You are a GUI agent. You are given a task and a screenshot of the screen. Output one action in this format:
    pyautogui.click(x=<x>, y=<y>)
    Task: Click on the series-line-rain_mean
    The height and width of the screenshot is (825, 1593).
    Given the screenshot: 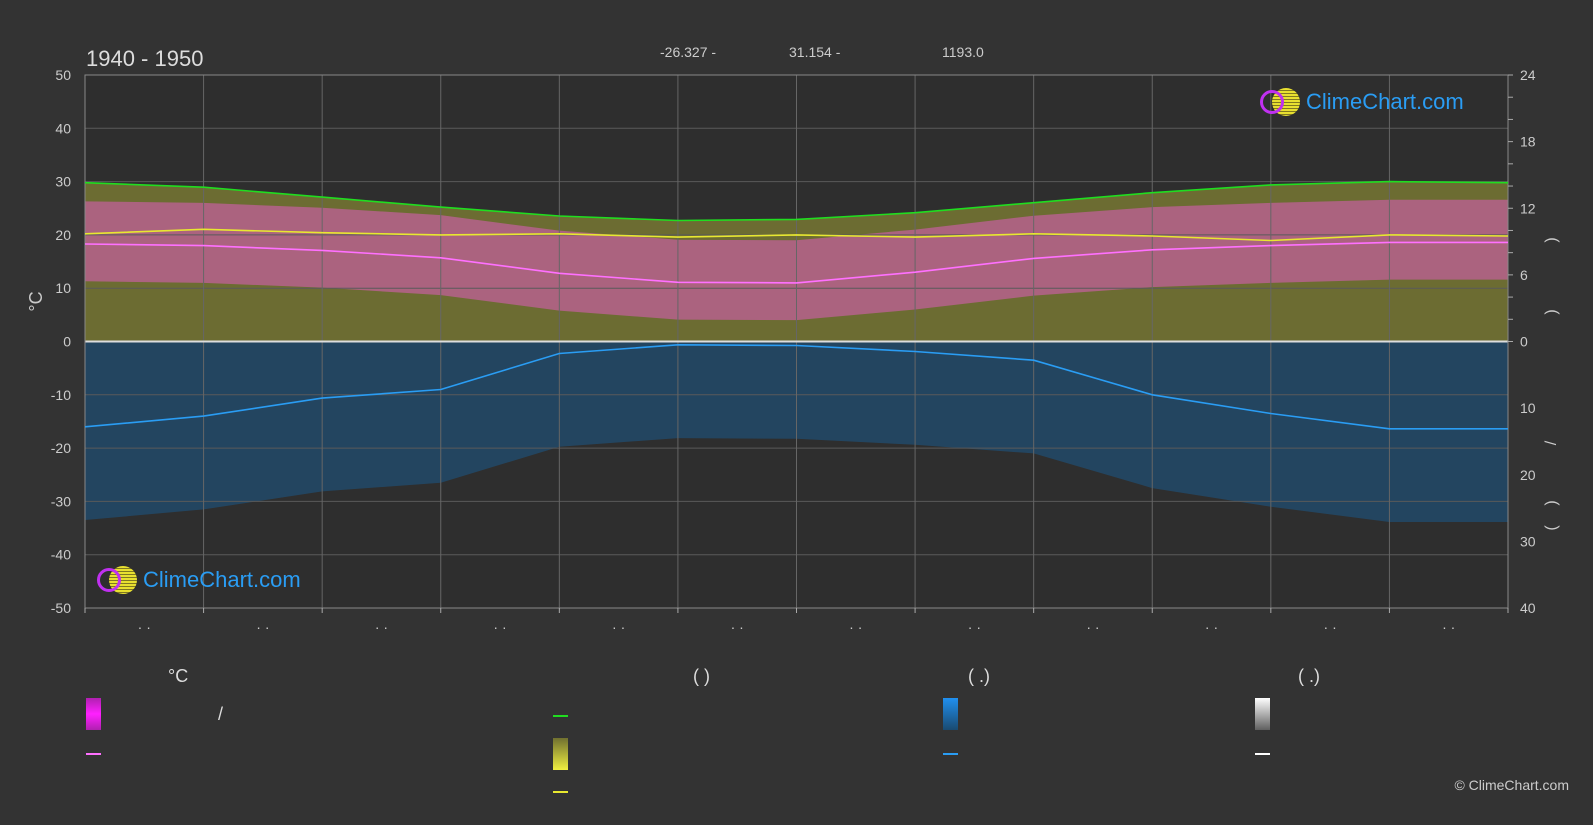 What is the action you would take?
    pyautogui.click(x=796, y=386)
    